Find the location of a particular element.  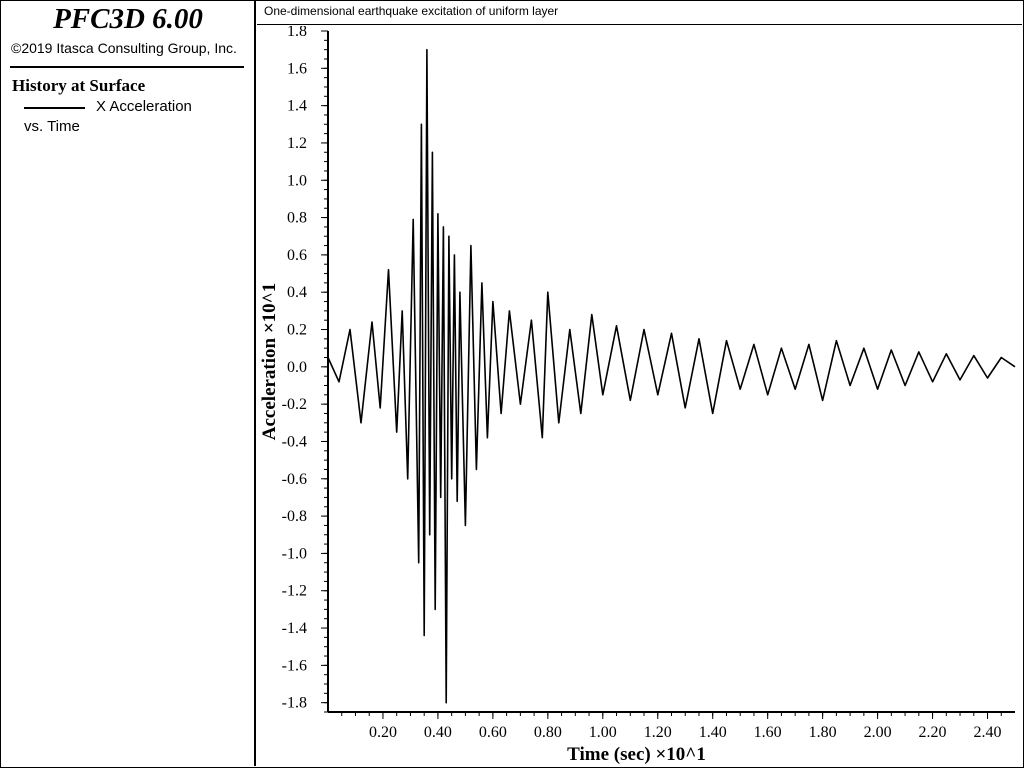

y-tick-label: -1.0 is located at coordinates (294, 553).